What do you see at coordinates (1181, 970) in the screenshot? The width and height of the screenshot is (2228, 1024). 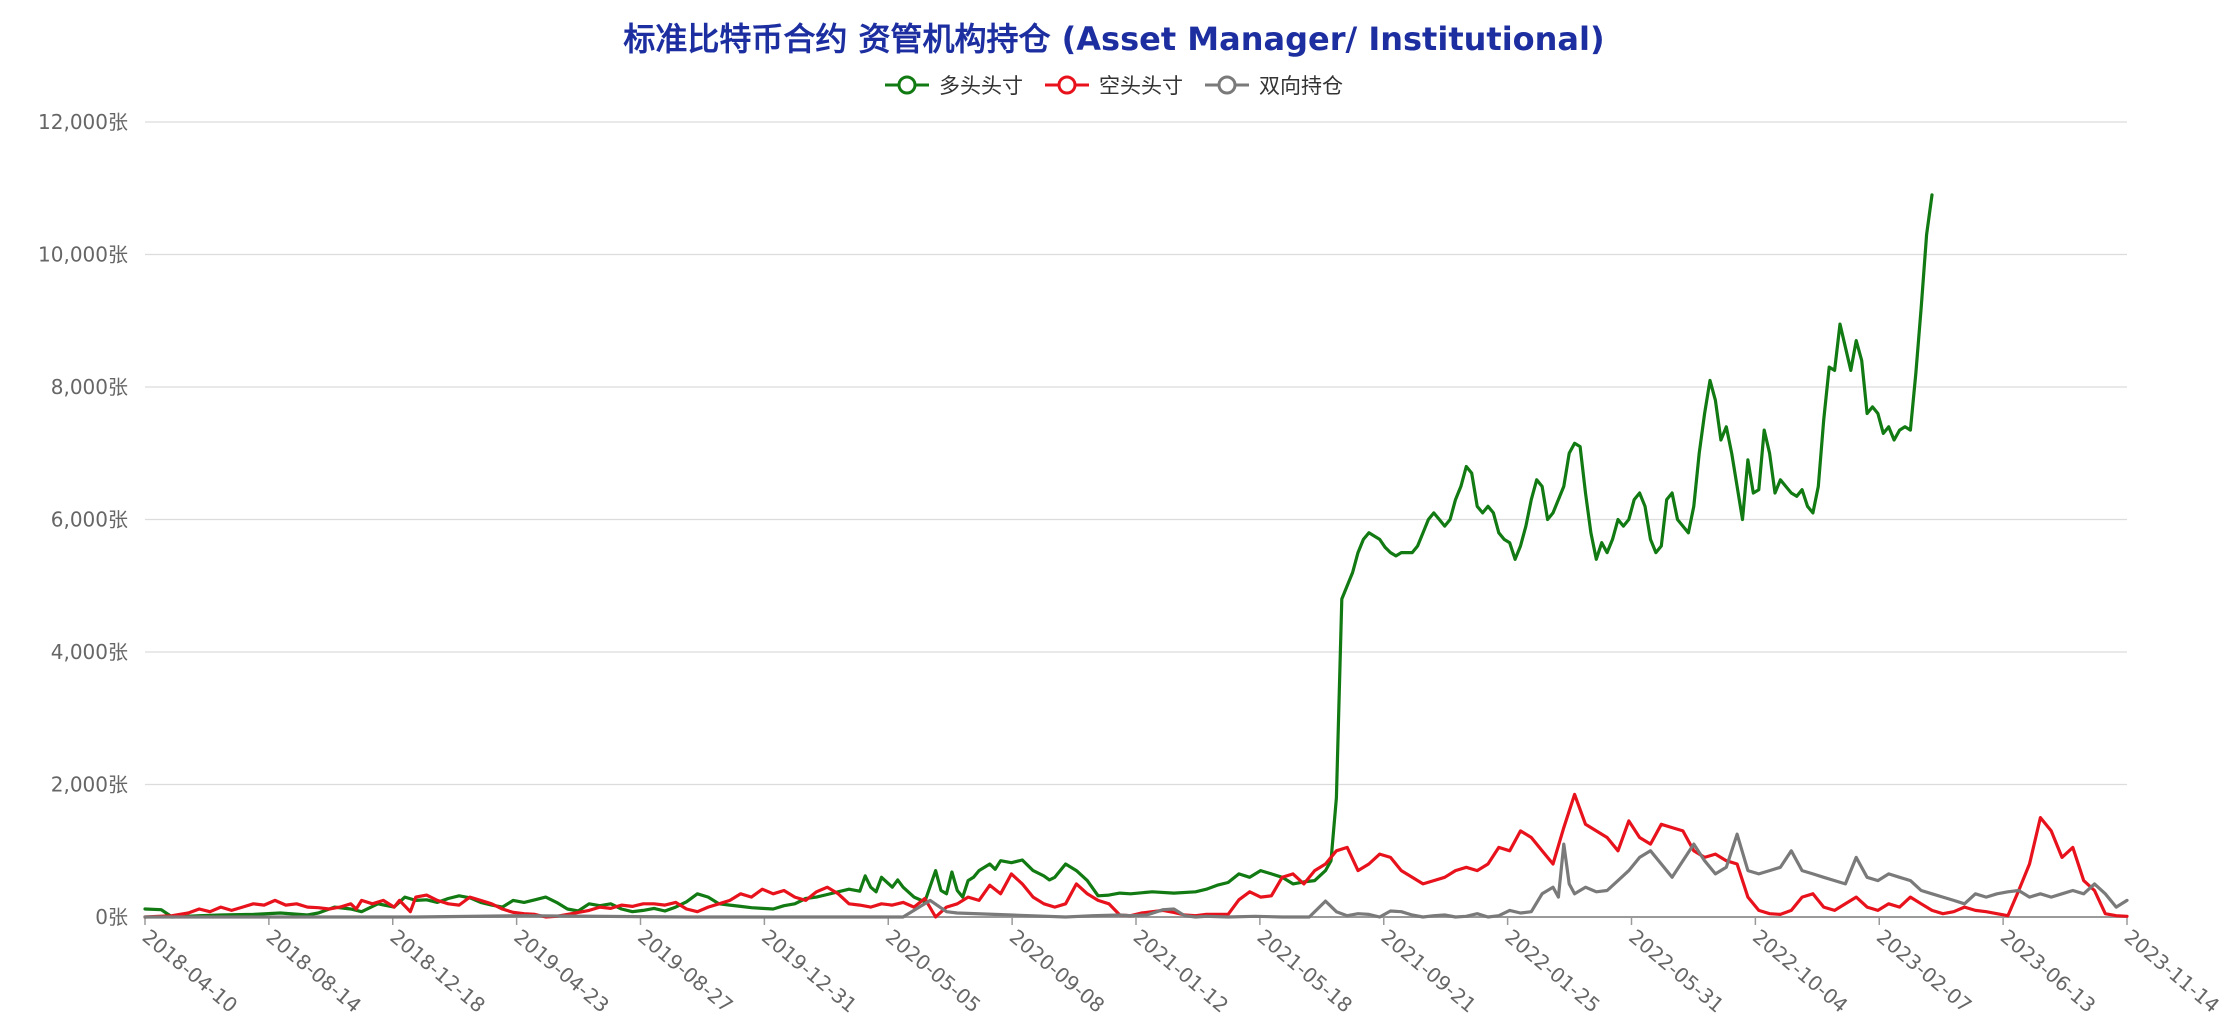 I see `x-tick-label: 2021-01-12` at bounding box center [1181, 970].